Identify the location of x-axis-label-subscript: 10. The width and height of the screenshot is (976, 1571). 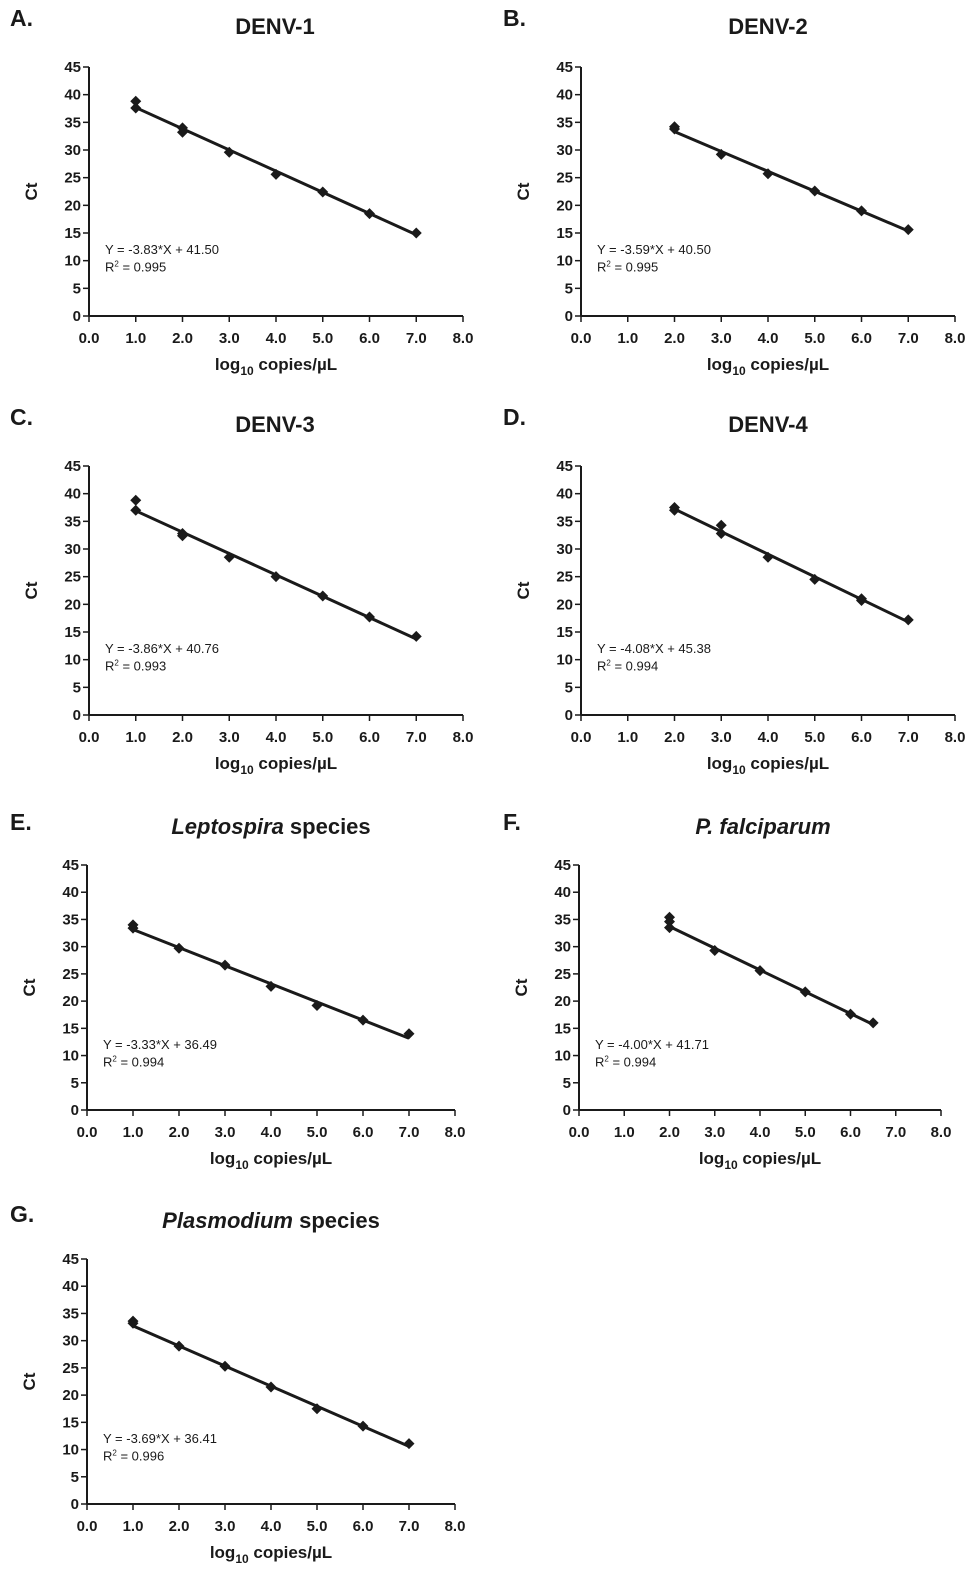
(731, 1165).